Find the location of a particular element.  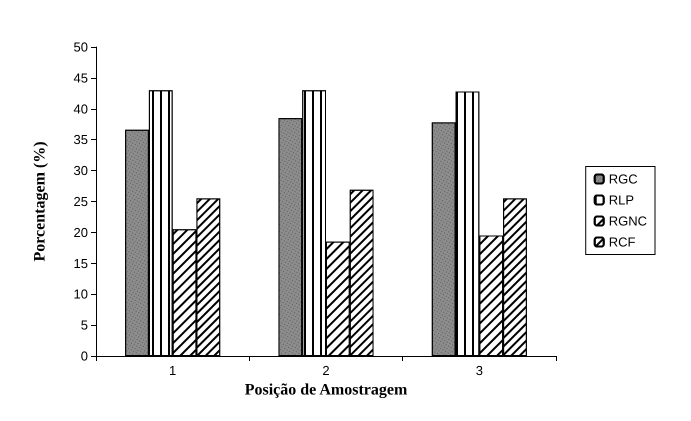

y-tick-label: 5 is located at coordinates (84, 325).